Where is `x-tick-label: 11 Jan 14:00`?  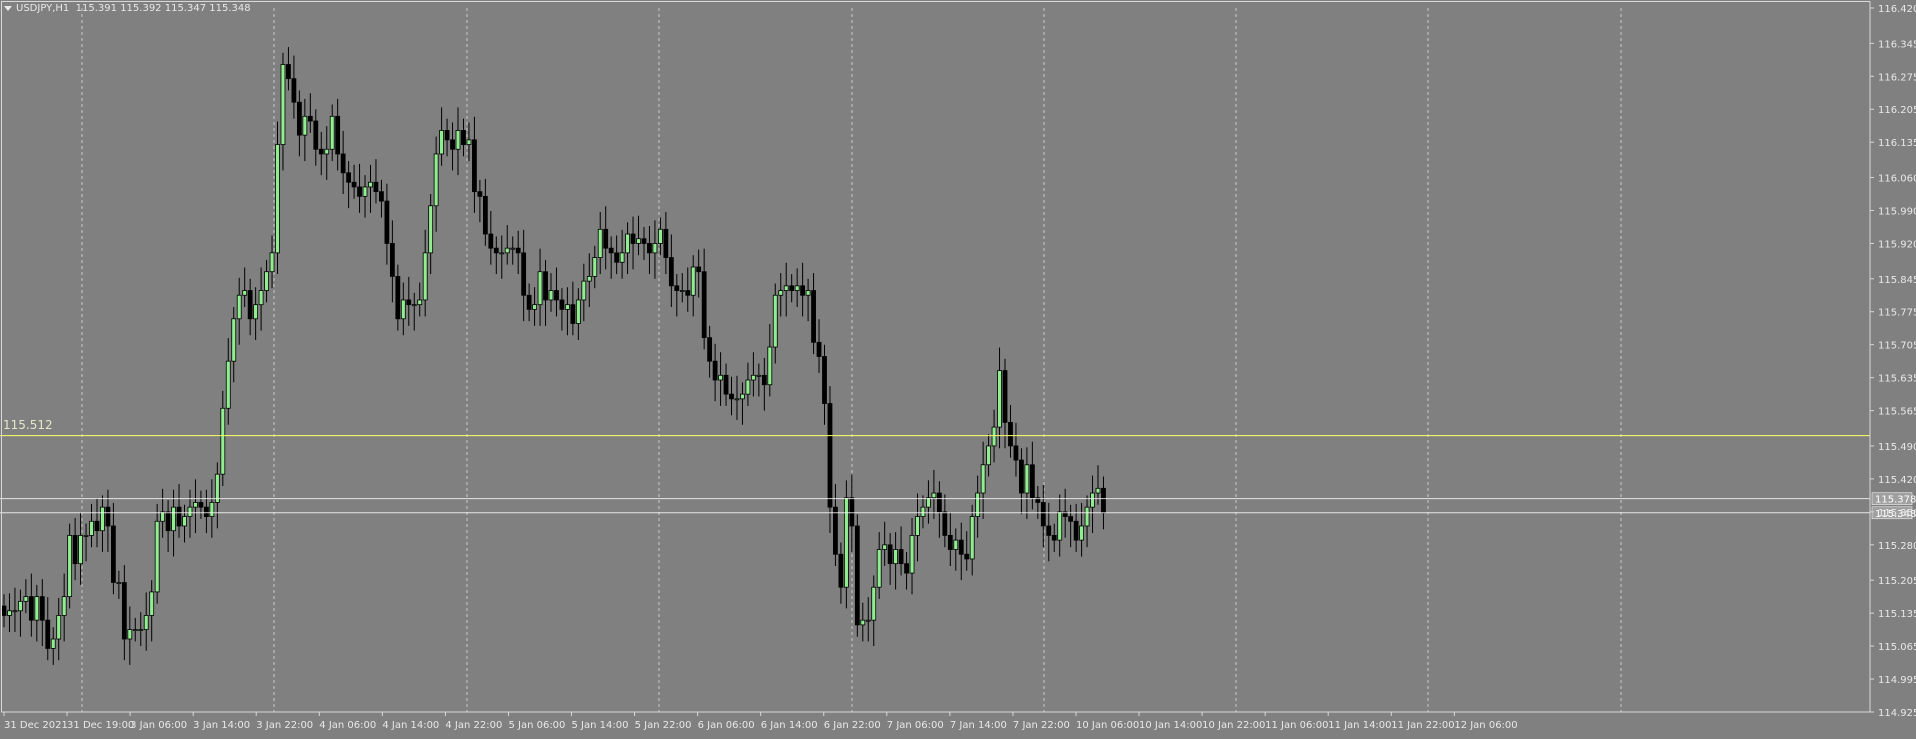 x-tick-label: 11 Jan 14:00 is located at coordinates (1359, 725).